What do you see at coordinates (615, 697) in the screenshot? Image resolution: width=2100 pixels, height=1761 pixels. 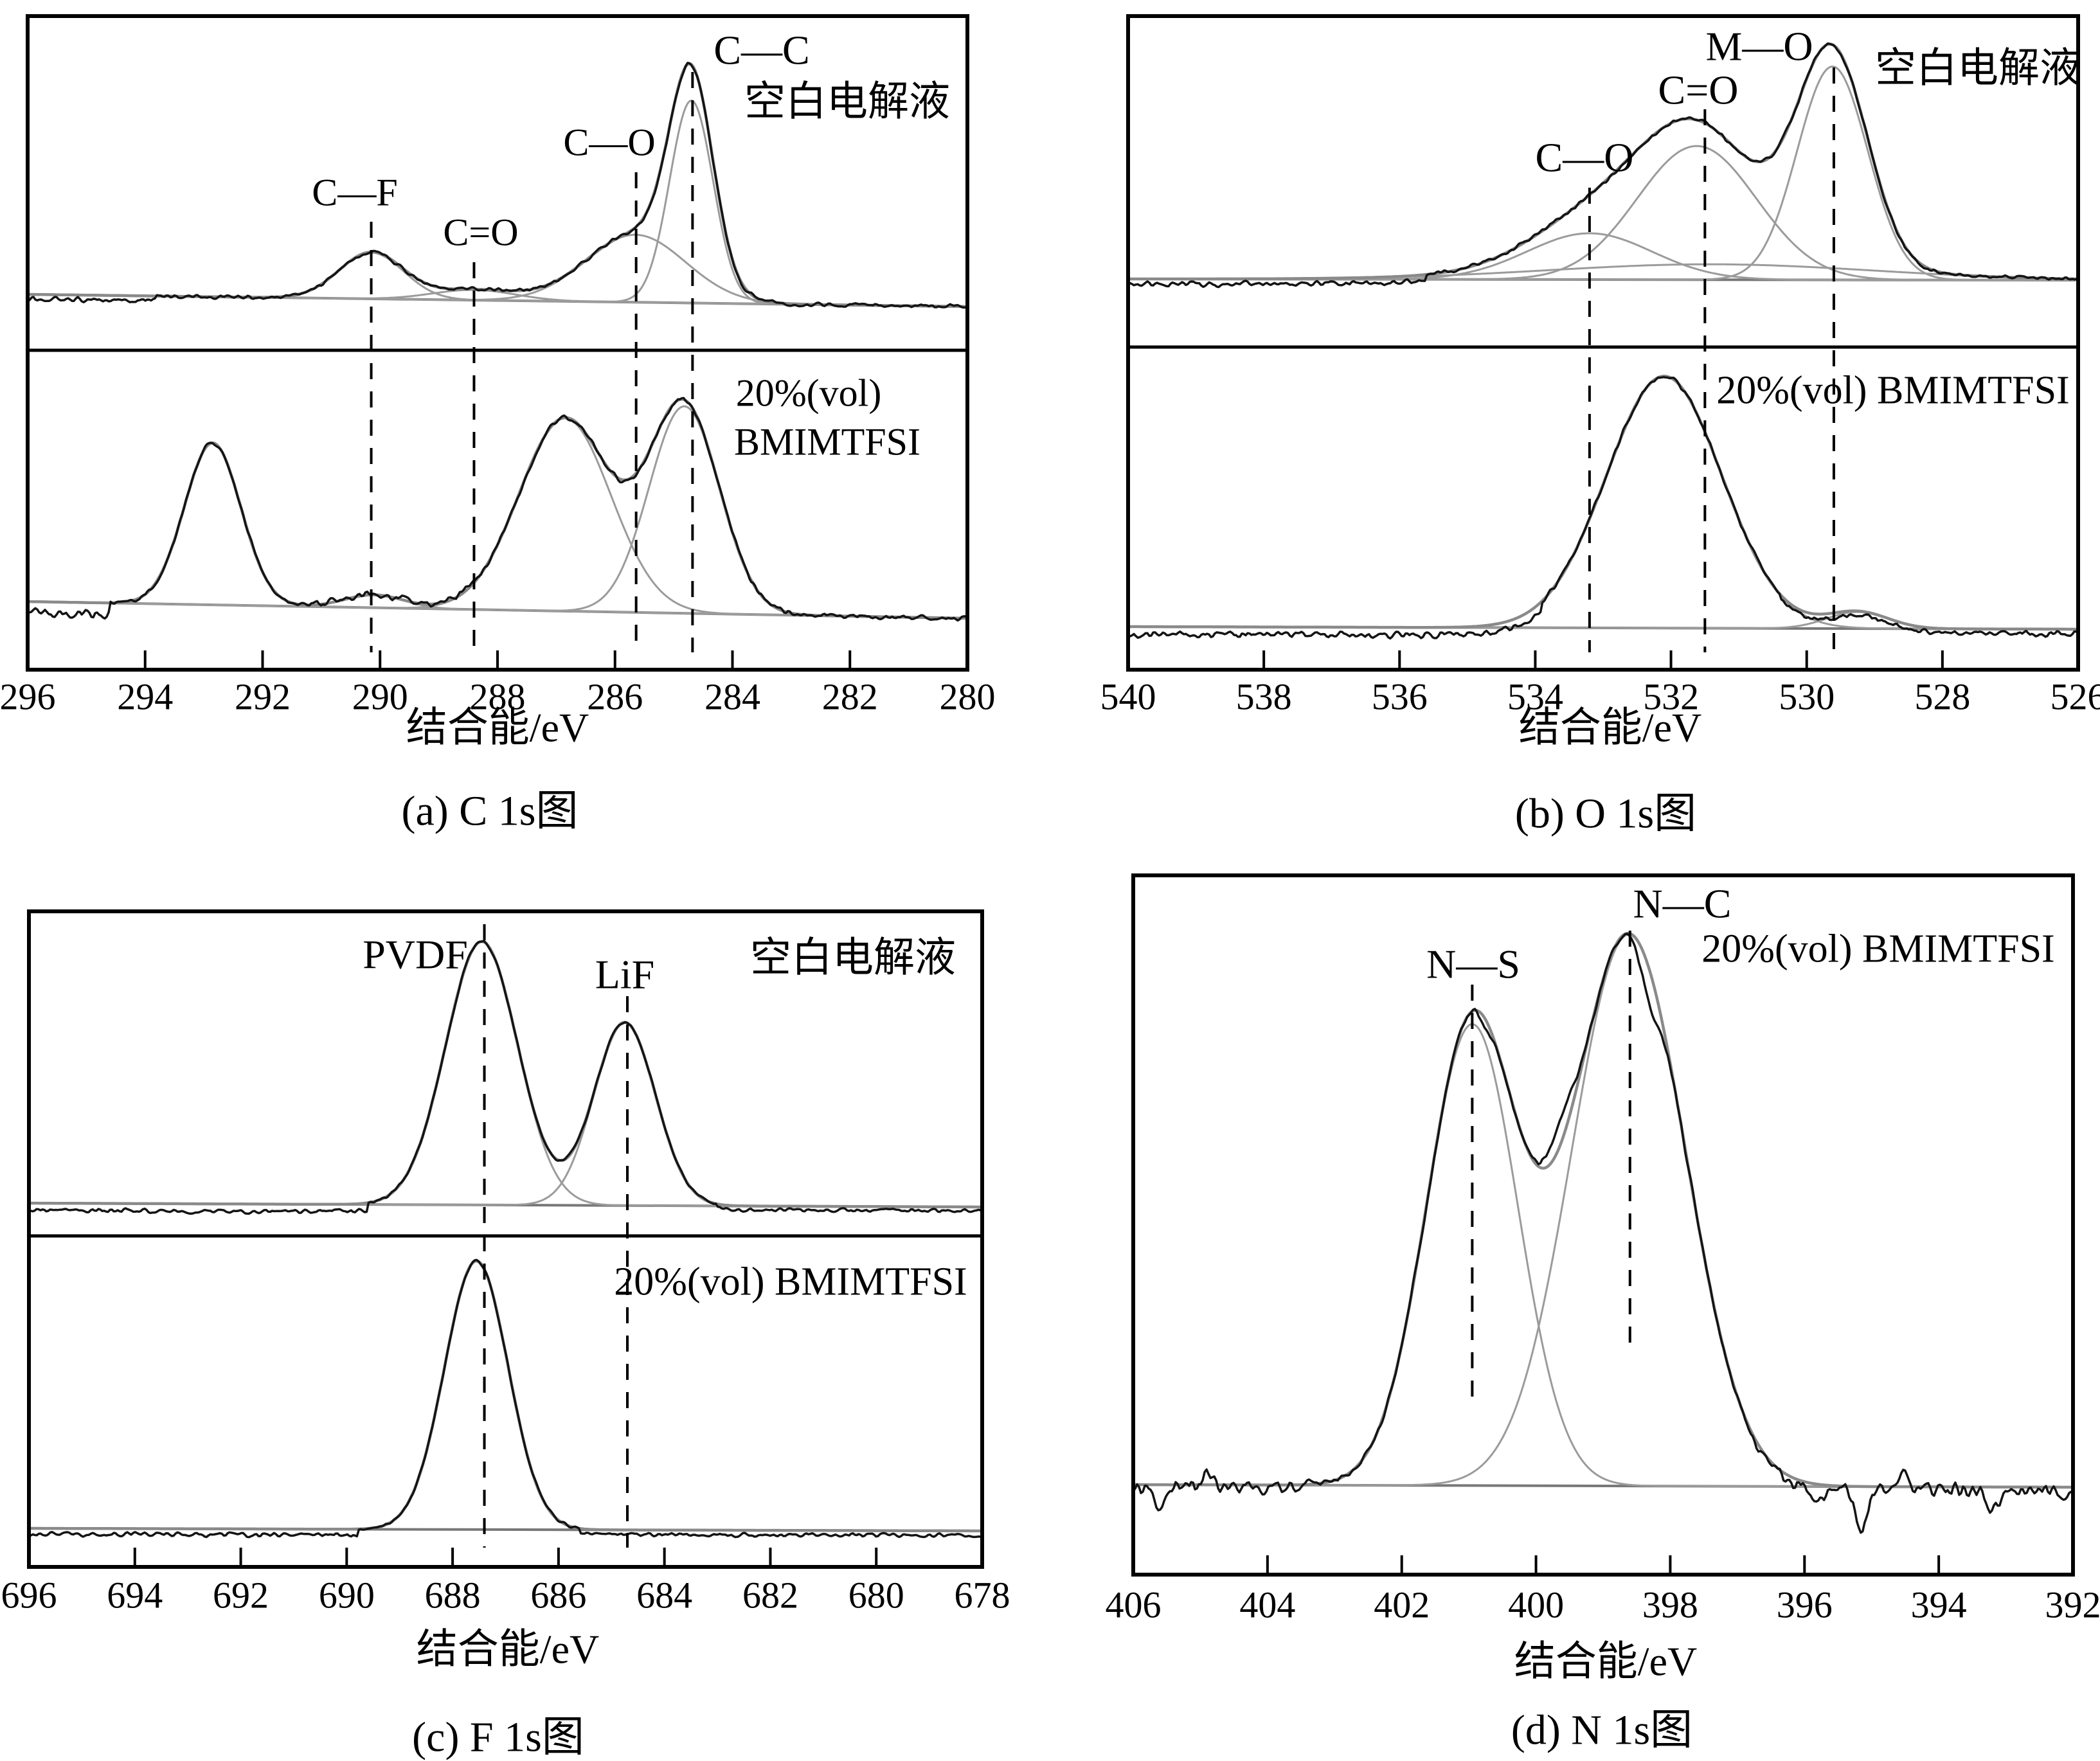 I see `x-tick-label: 286` at bounding box center [615, 697].